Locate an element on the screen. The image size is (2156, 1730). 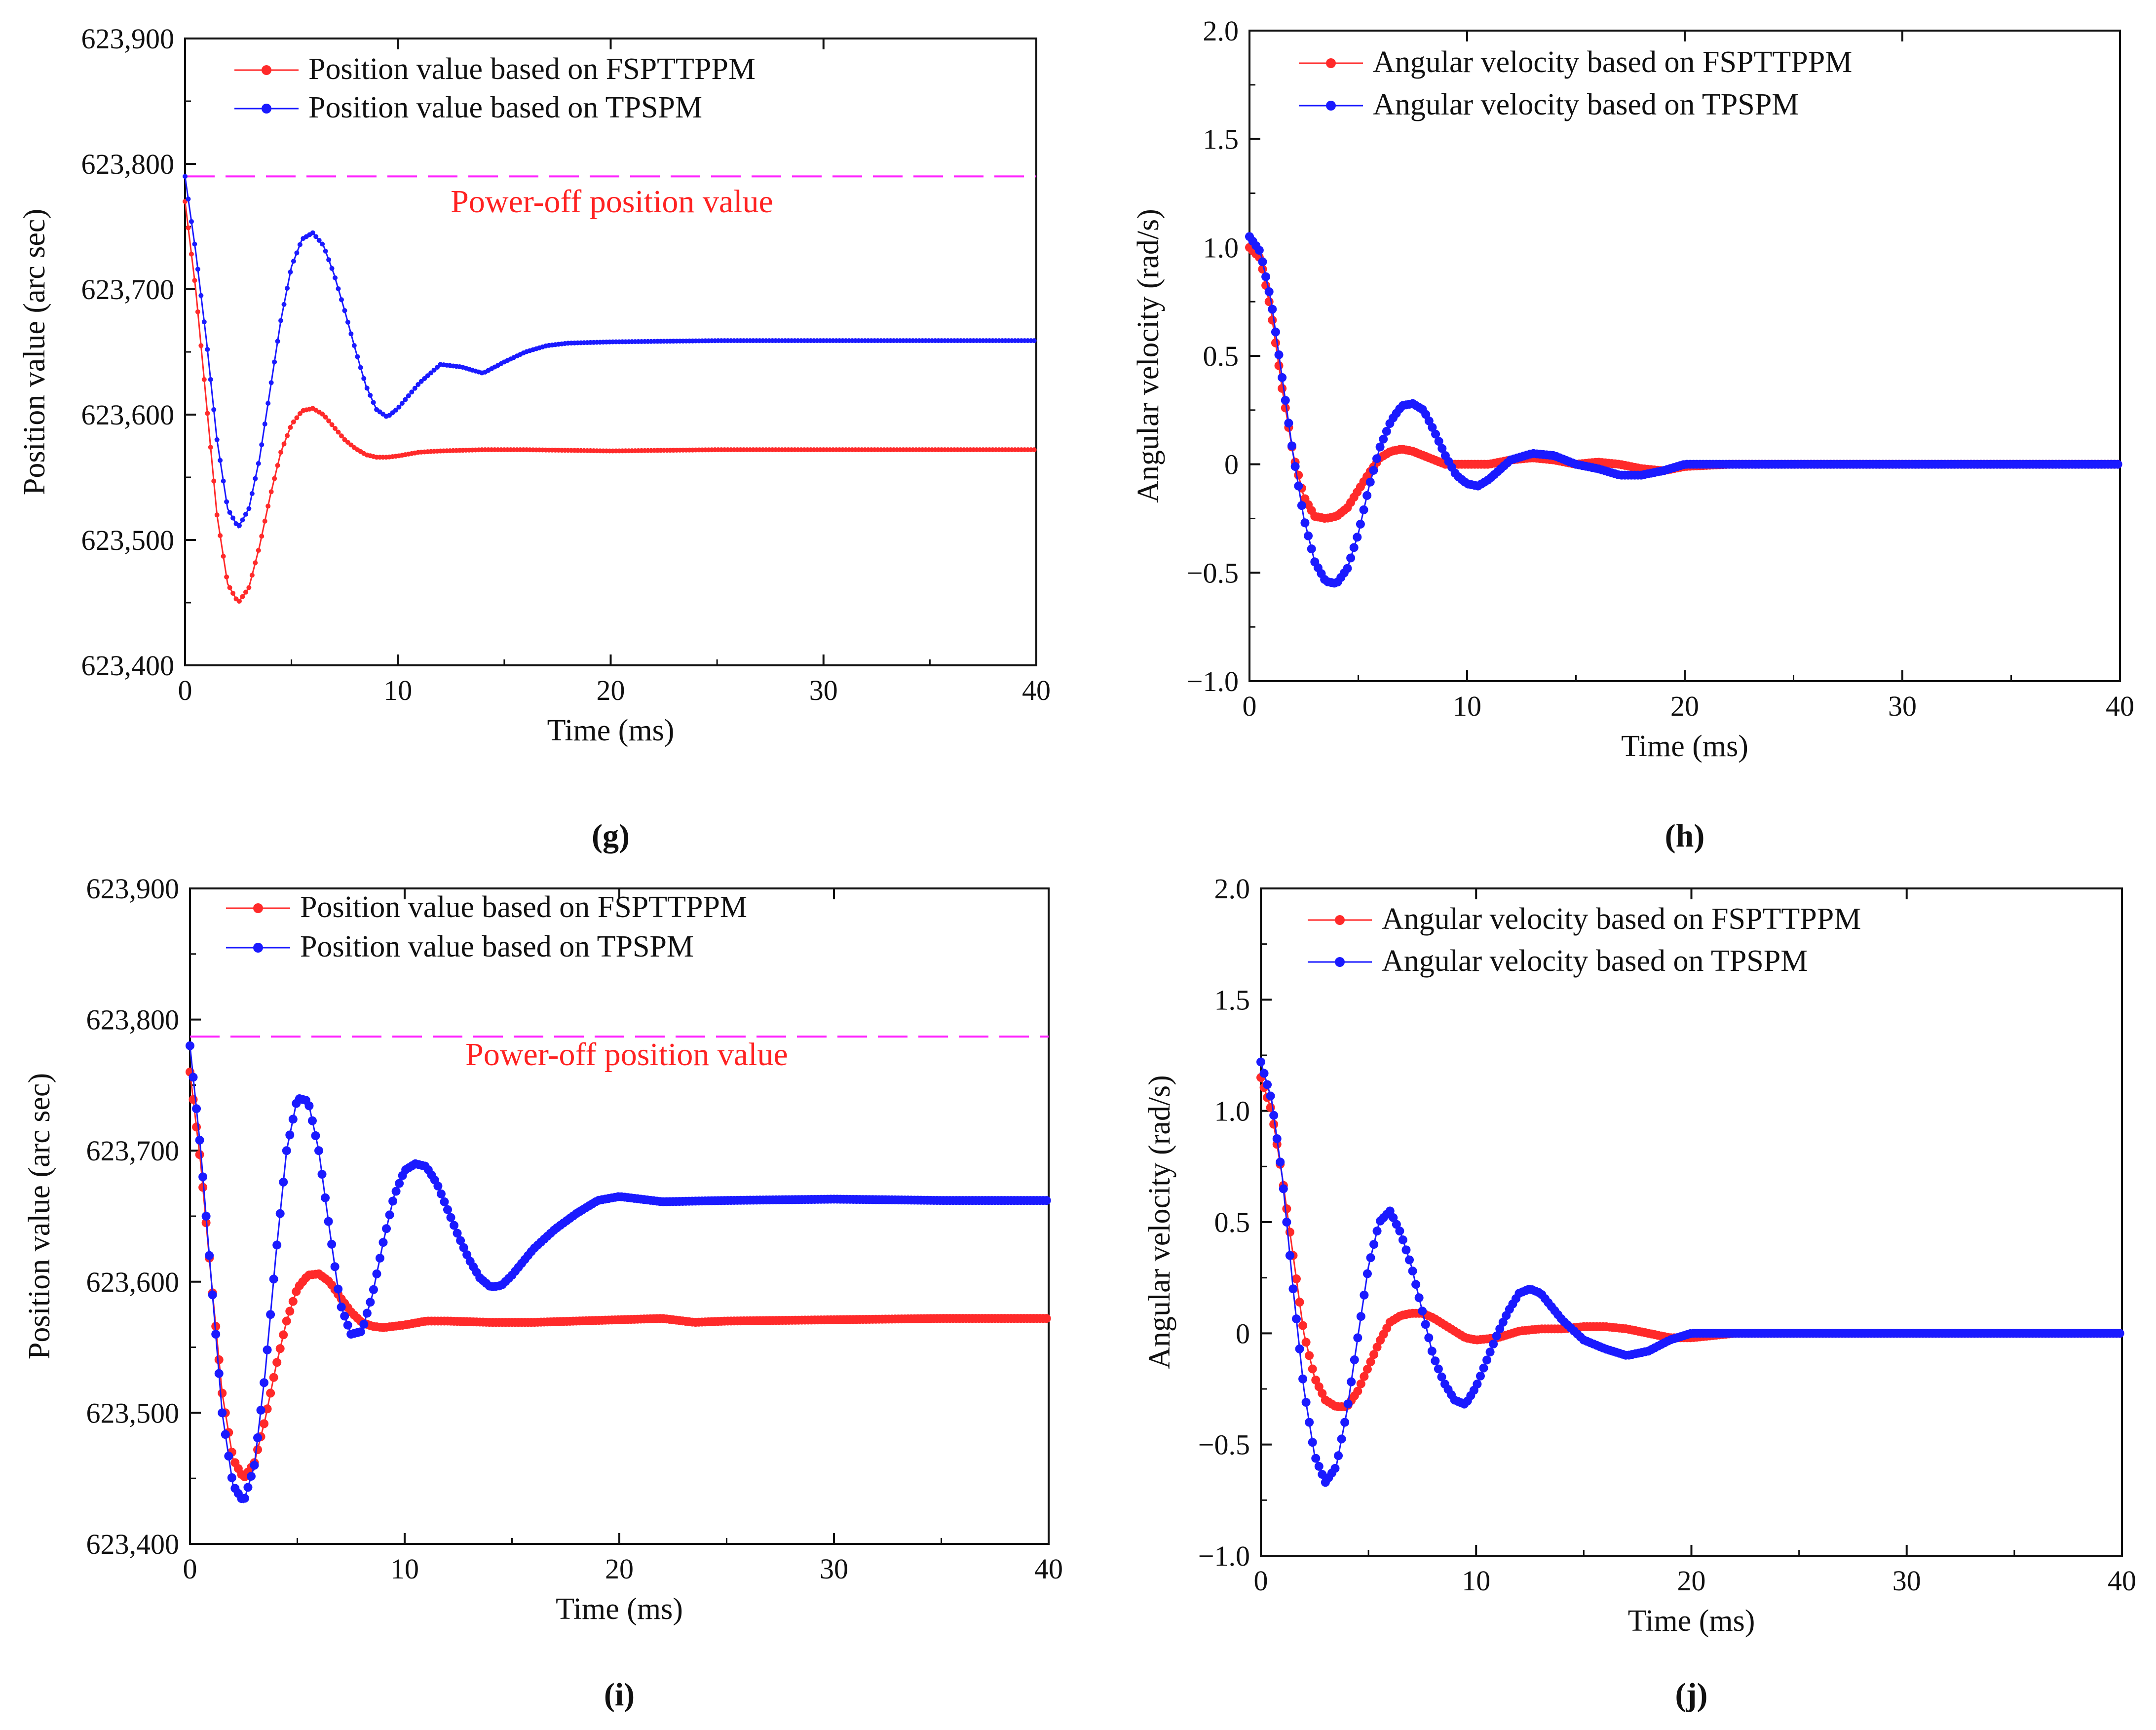
panel-caption: (g) is located at coordinates (611, 836).